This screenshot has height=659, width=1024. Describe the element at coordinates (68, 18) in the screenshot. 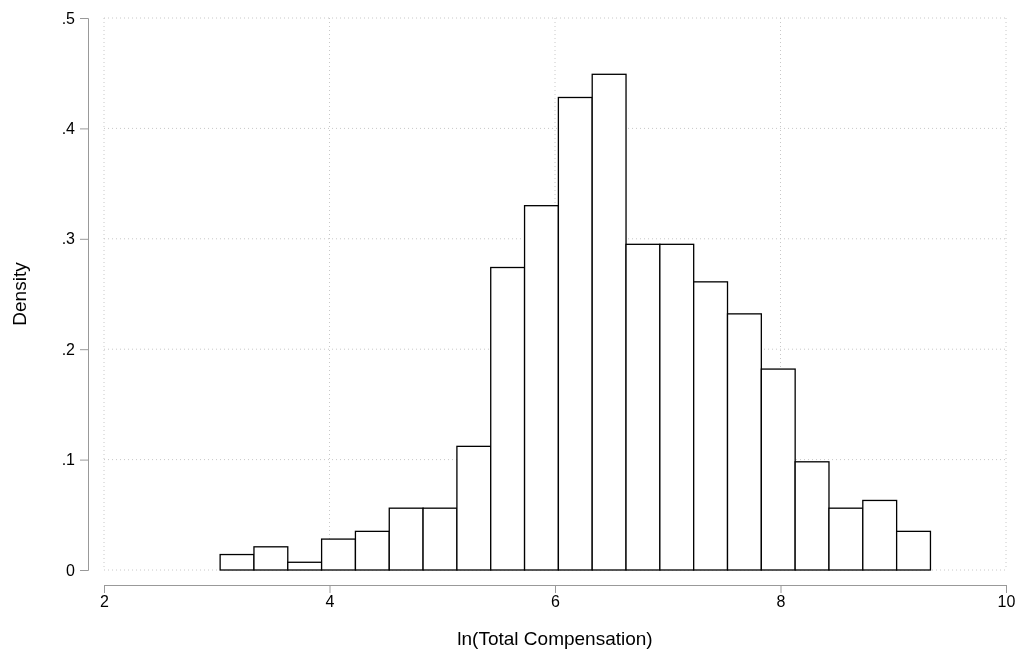

I see `y-tick-label: .5` at that location.